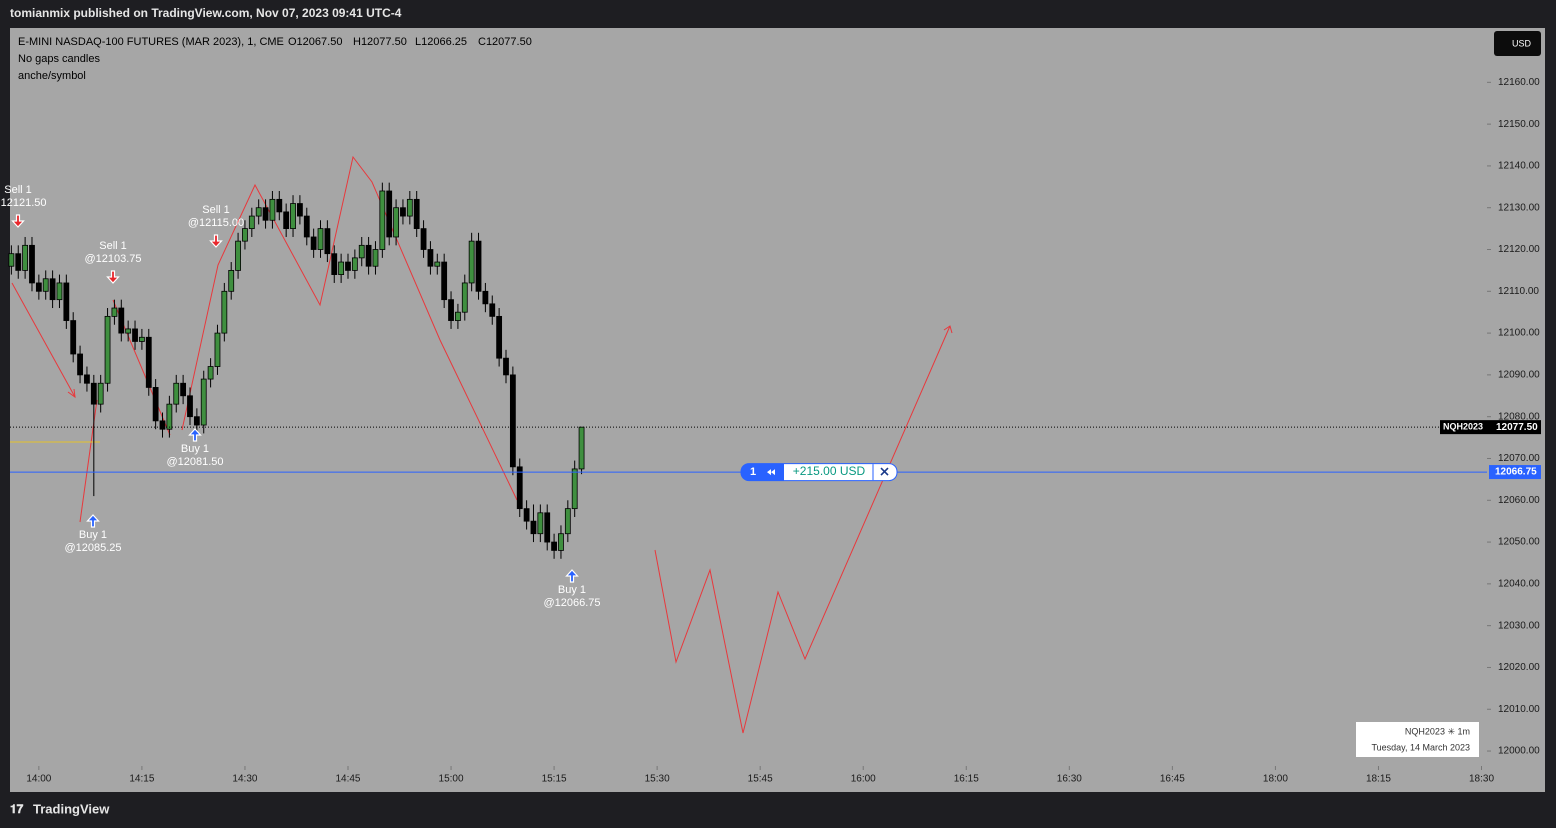 The height and width of the screenshot is (828, 1556). I want to click on x-tick-label: 18:15, so click(1378, 779).